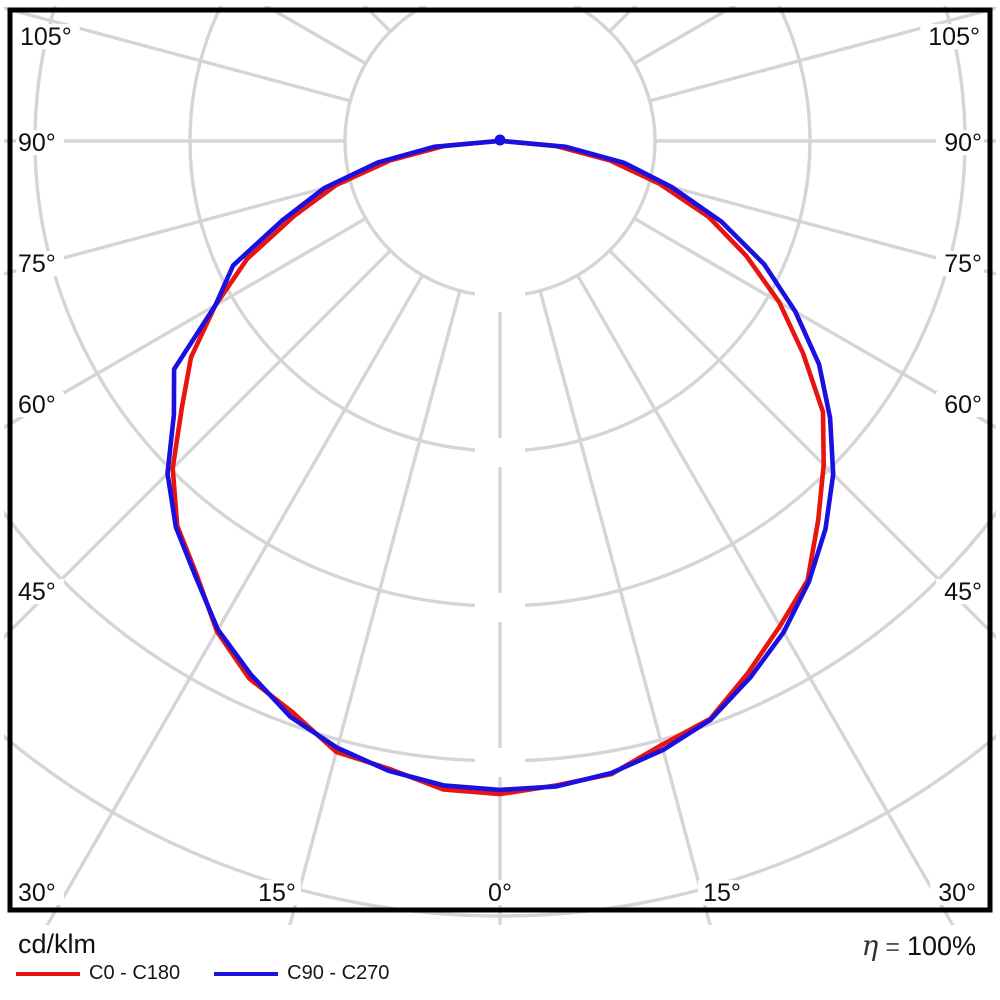 This screenshot has width=1000, height=1000. I want to click on legend: C0 - C180 C90 - C270, so click(202, 973).